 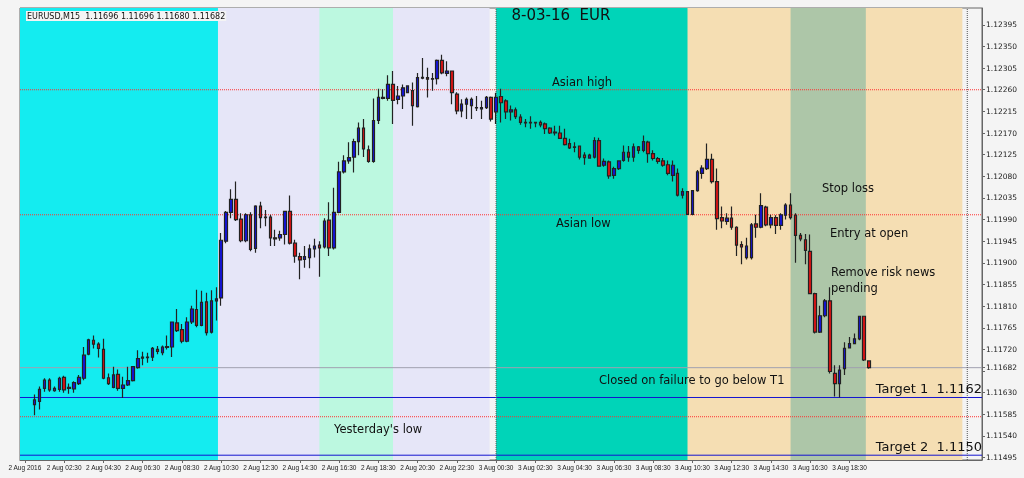 What do you see at coordinates (848, 188) in the screenshot?
I see `annotation: Stop loss` at bounding box center [848, 188].